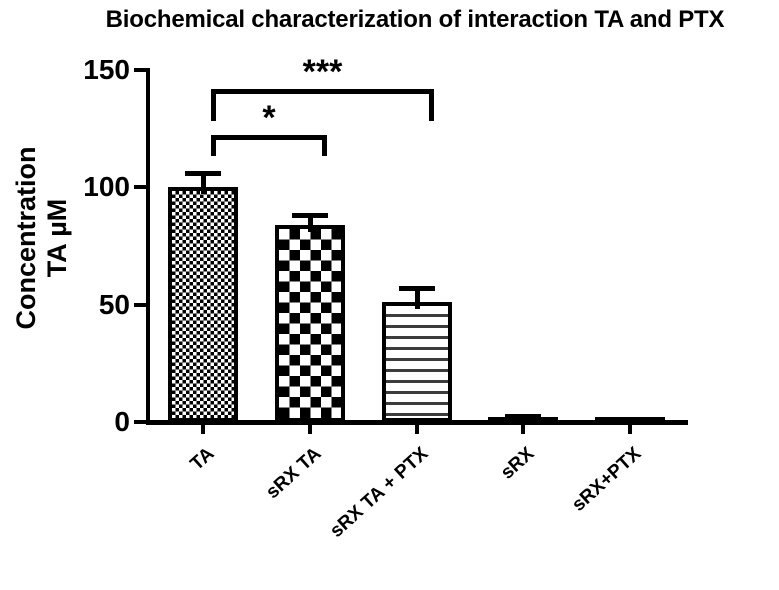 This screenshot has height=590, width=779. Describe the element at coordinates (106, 69) in the screenshot. I see `y-tick-label: 150` at that location.